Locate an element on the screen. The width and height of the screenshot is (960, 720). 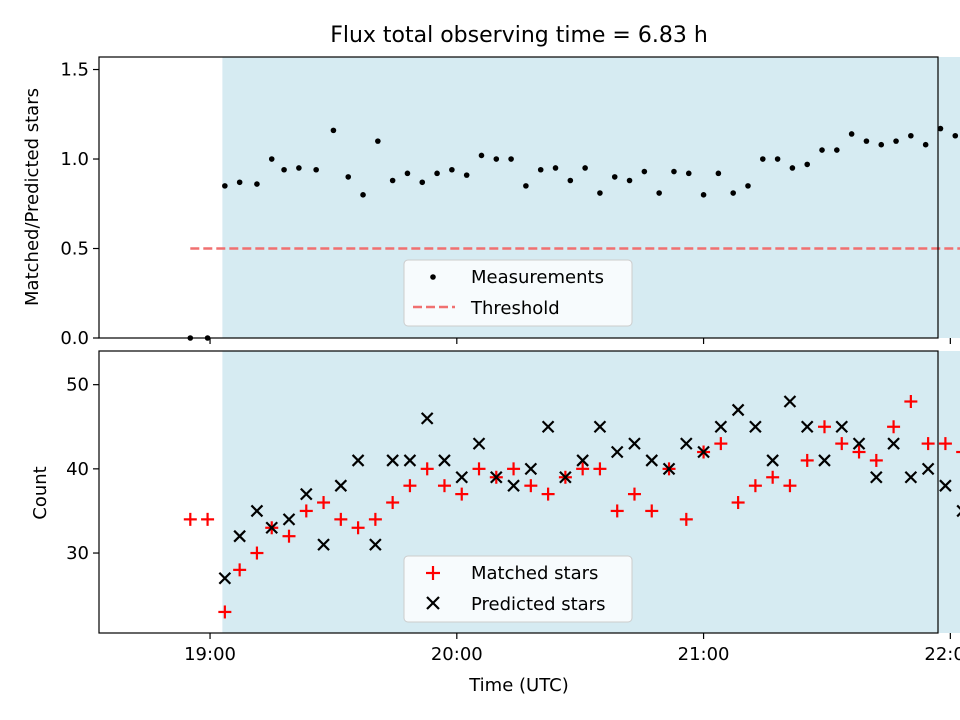
top-legend: Measurements Threshold is located at coordinates (518, 293).